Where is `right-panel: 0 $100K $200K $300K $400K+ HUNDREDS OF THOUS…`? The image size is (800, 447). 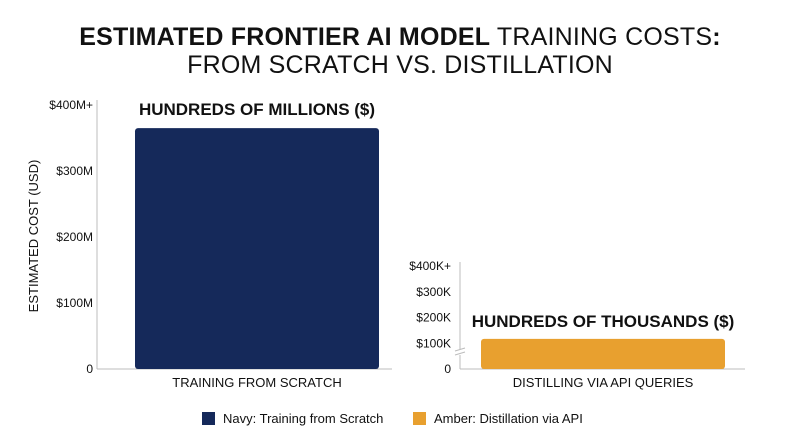 right-panel: 0 $100K $200K $300K $400K+ HUNDREDS OF THOUS… is located at coordinates (577, 324).